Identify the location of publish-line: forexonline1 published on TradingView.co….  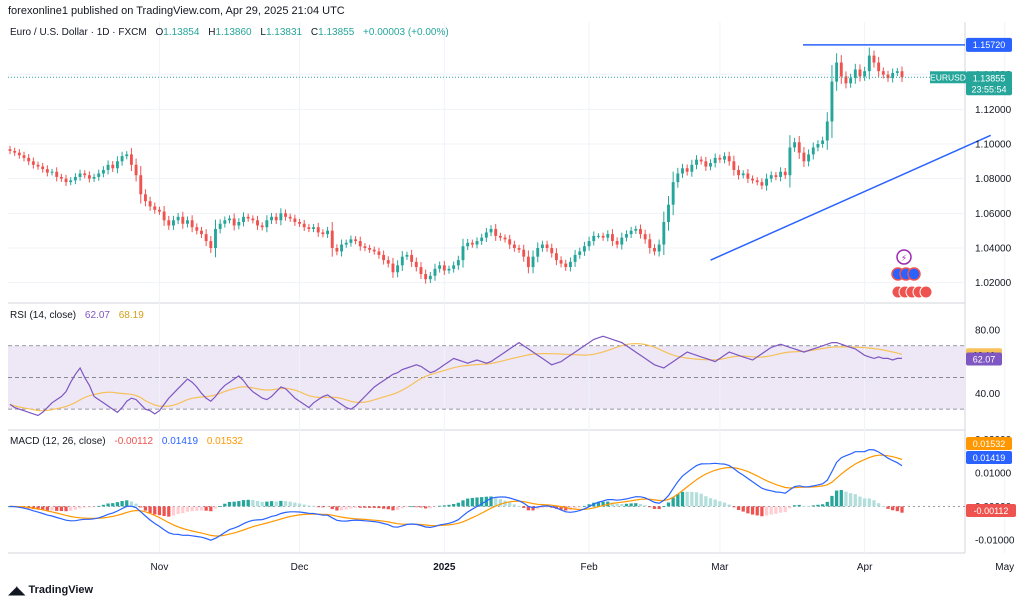
(176, 11).